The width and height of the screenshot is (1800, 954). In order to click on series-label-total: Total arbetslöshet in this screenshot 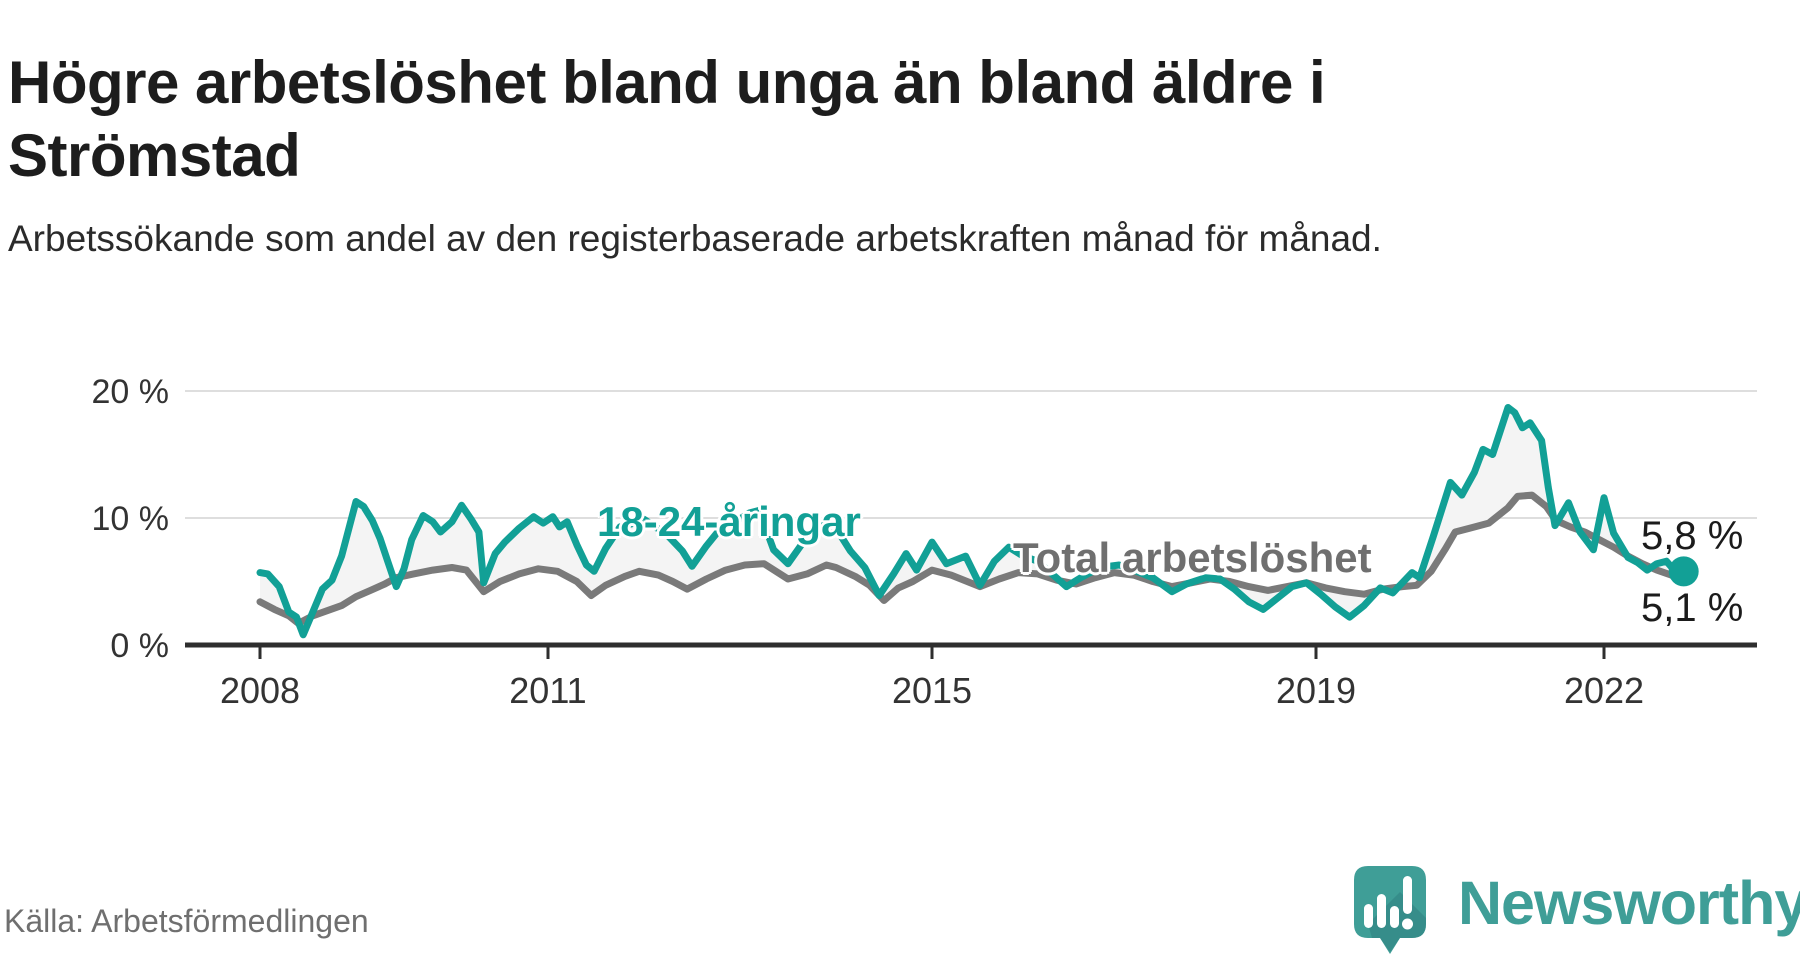, I will do `click(1192, 557)`.